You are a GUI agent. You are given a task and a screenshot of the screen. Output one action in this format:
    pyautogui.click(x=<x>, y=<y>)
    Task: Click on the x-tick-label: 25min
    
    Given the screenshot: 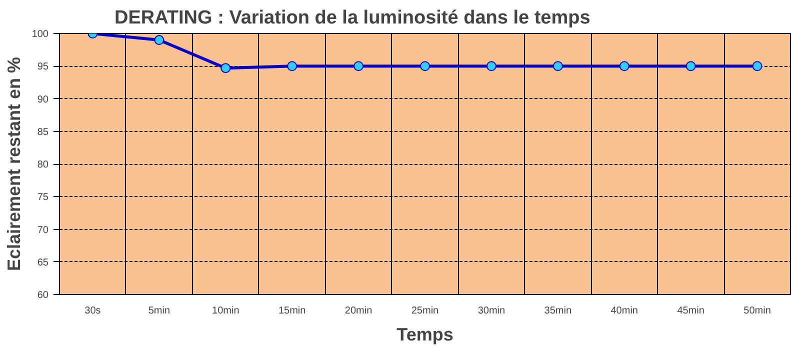 What is the action you would take?
    pyautogui.click(x=425, y=311)
    